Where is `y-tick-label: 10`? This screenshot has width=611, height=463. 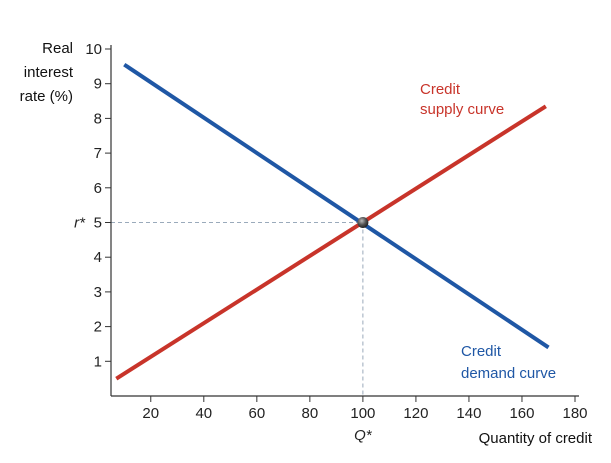
y-tick-label: 10 is located at coordinates (93, 49).